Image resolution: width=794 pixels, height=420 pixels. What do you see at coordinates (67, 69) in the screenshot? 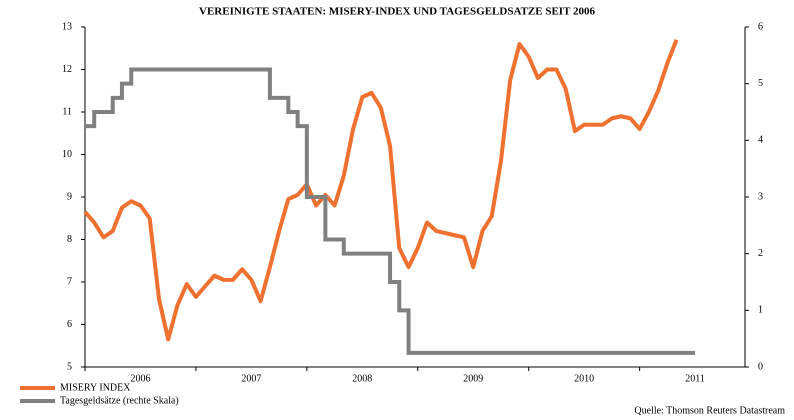
I see `y-tick-label: 12` at bounding box center [67, 69].